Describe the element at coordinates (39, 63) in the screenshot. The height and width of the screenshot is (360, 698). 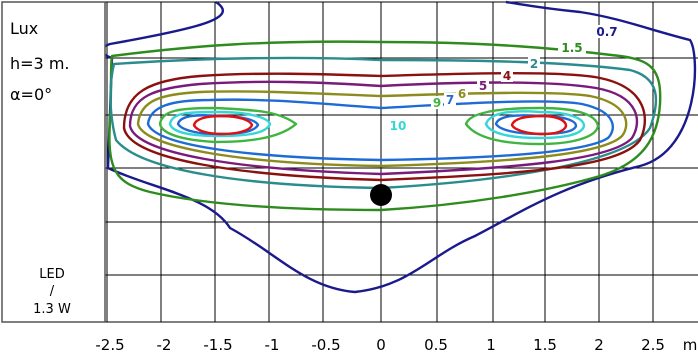
I see `height-label: h=3 m.` at that location.